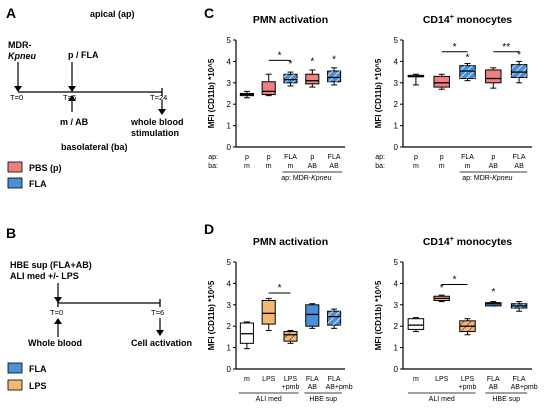  I want to click on legend-label-pbs: PBS (p), so click(45, 168).